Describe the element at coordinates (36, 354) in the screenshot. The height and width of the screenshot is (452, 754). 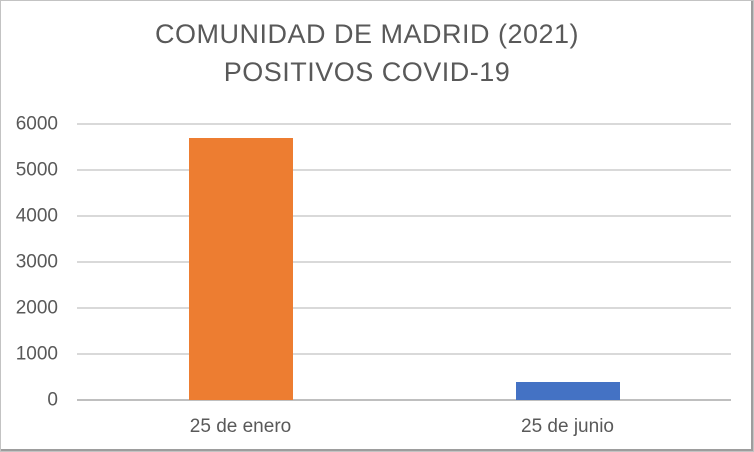
I see `y-tick-label: 1000` at that location.